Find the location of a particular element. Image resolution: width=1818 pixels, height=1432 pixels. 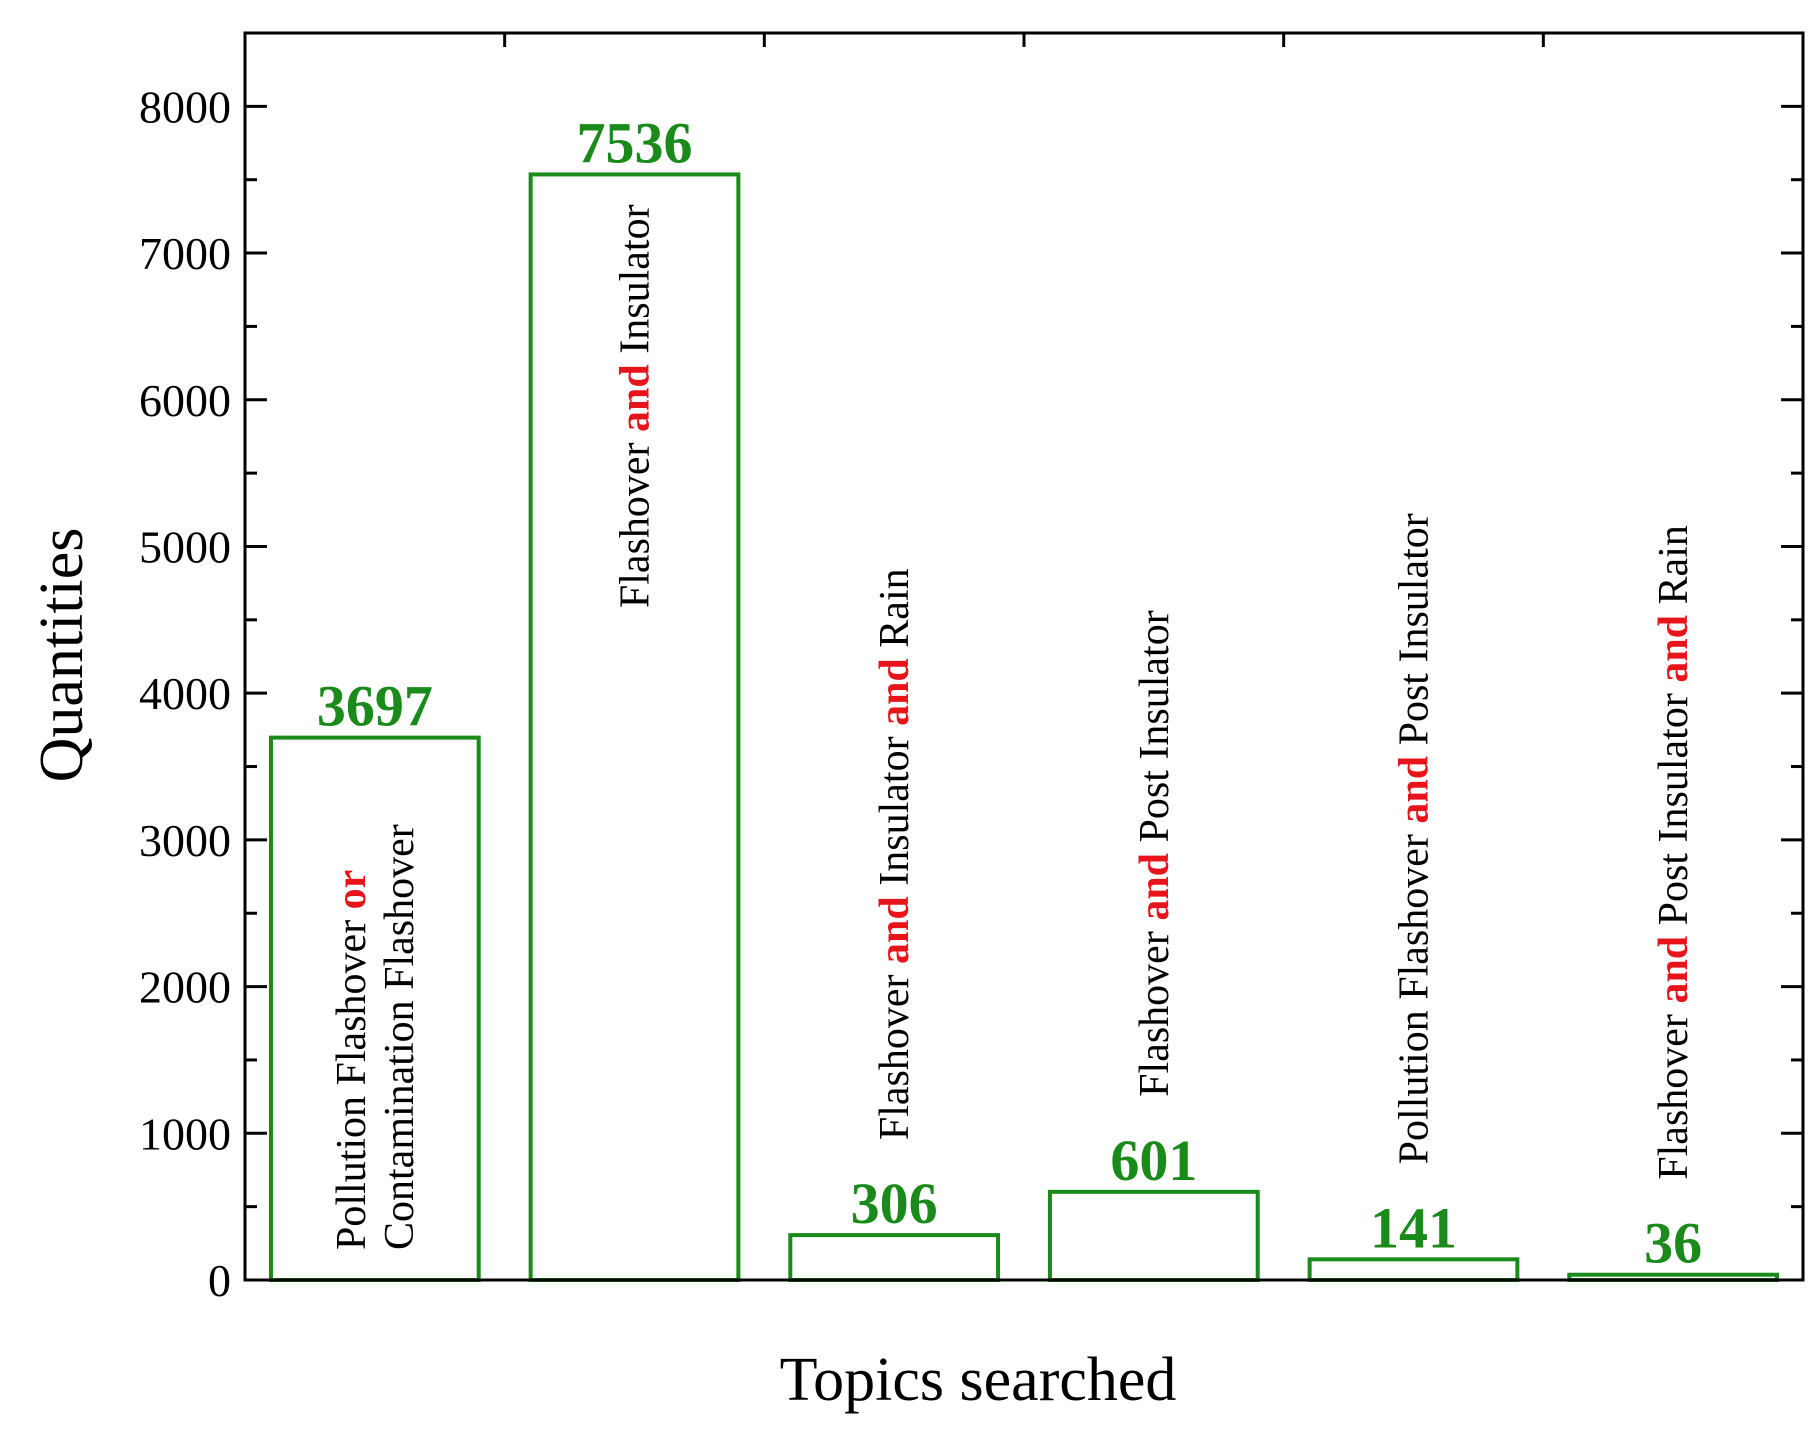

category-label: Flashover and Post Insulator and Rain is located at coordinates (1674, 852).